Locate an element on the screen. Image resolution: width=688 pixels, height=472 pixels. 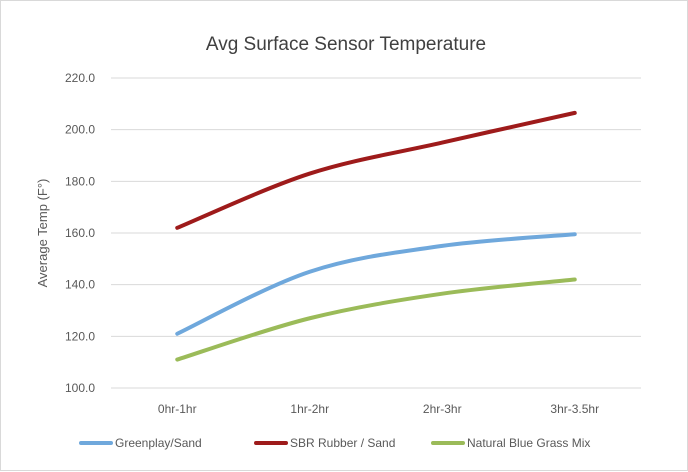
x-tick-label: 3hr-3.5hr is located at coordinates (574, 409).